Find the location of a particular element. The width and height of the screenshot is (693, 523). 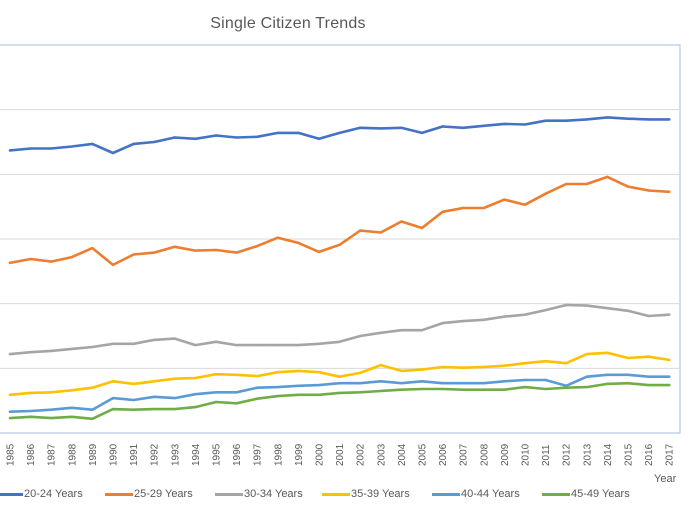

x-tick-label: 1986 is located at coordinates (31, 454).